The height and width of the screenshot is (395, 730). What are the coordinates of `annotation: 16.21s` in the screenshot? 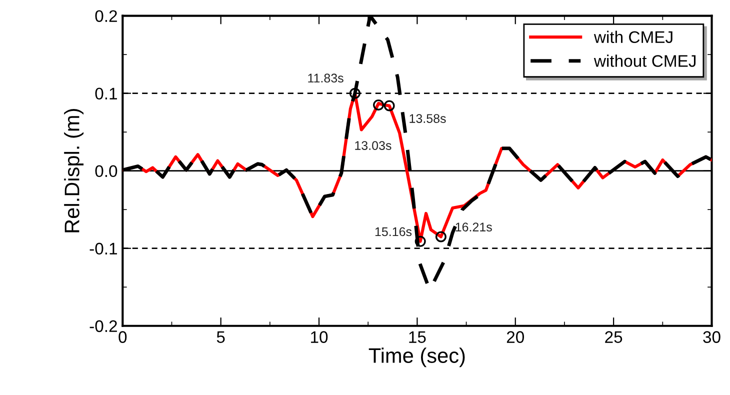 It's located at (474, 227).